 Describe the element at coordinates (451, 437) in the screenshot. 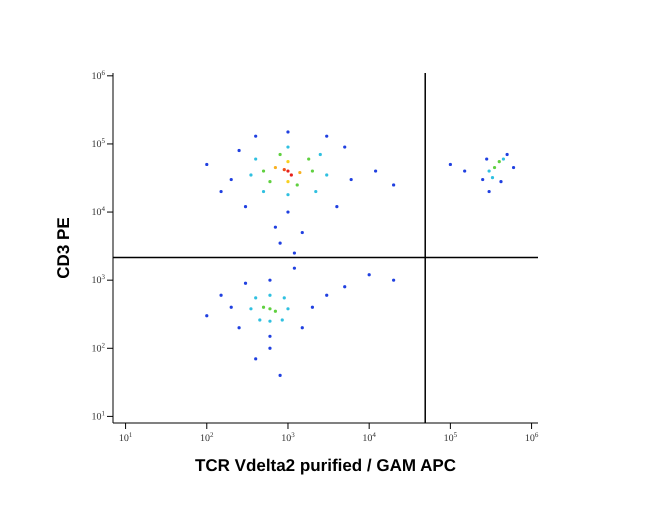

I see `x-tick-label: 10$^{5}$` at that location.